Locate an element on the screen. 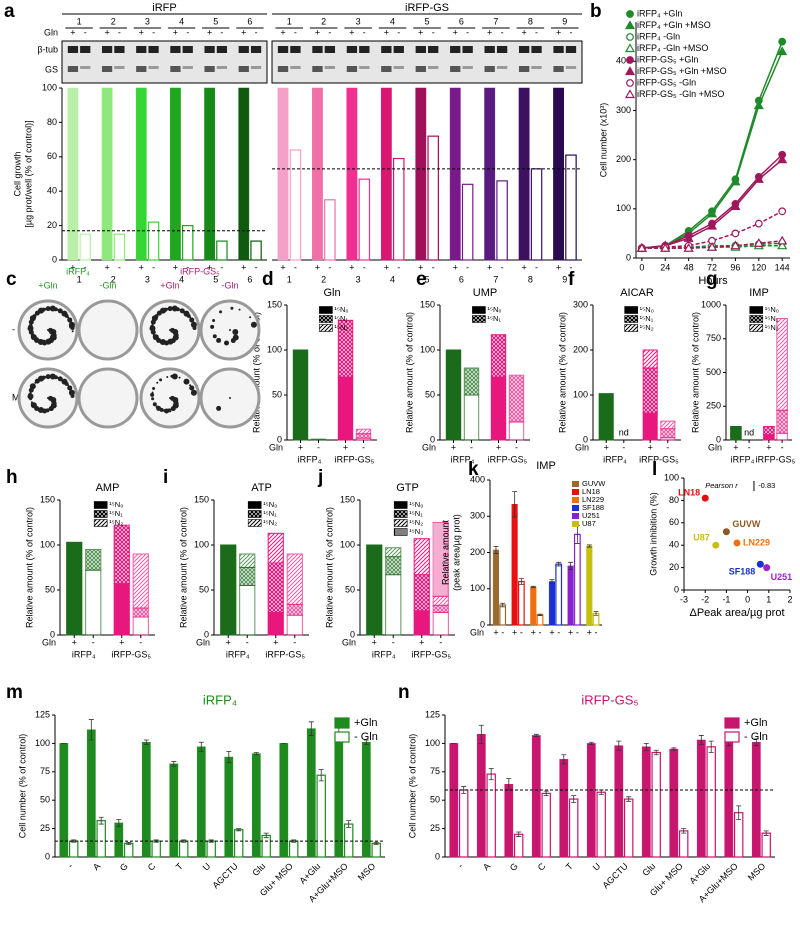 The width and height of the screenshot is (800, 925). y-axis-label: Relative amount (% of control) is located at coordinates (256, 372).